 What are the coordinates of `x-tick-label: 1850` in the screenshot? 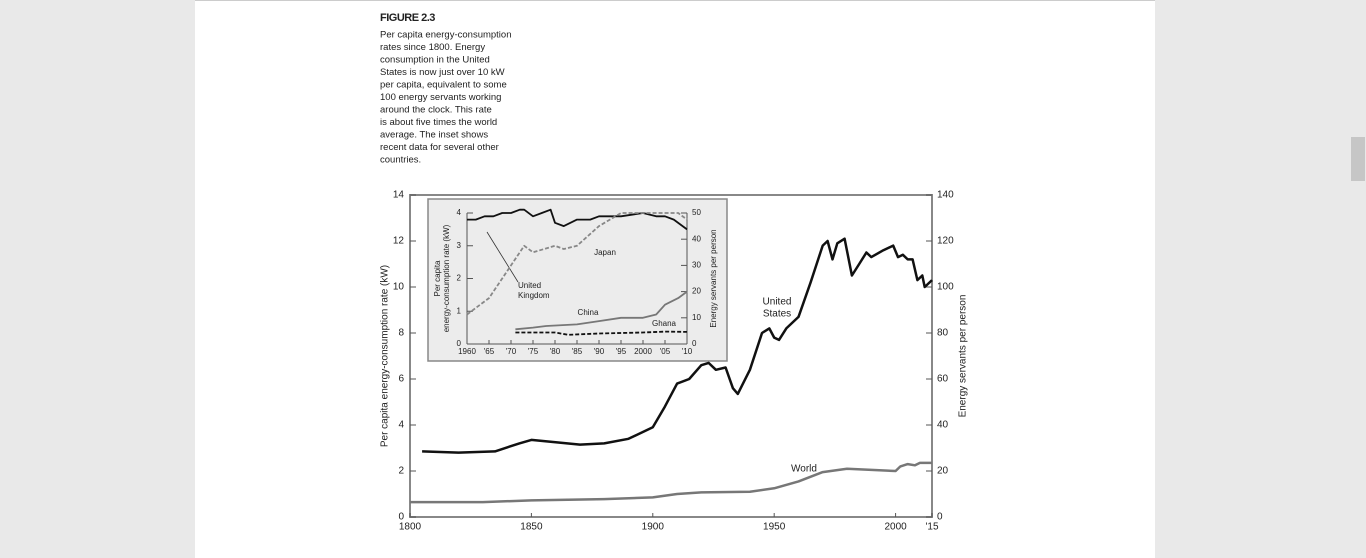 It's located at (531, 527).